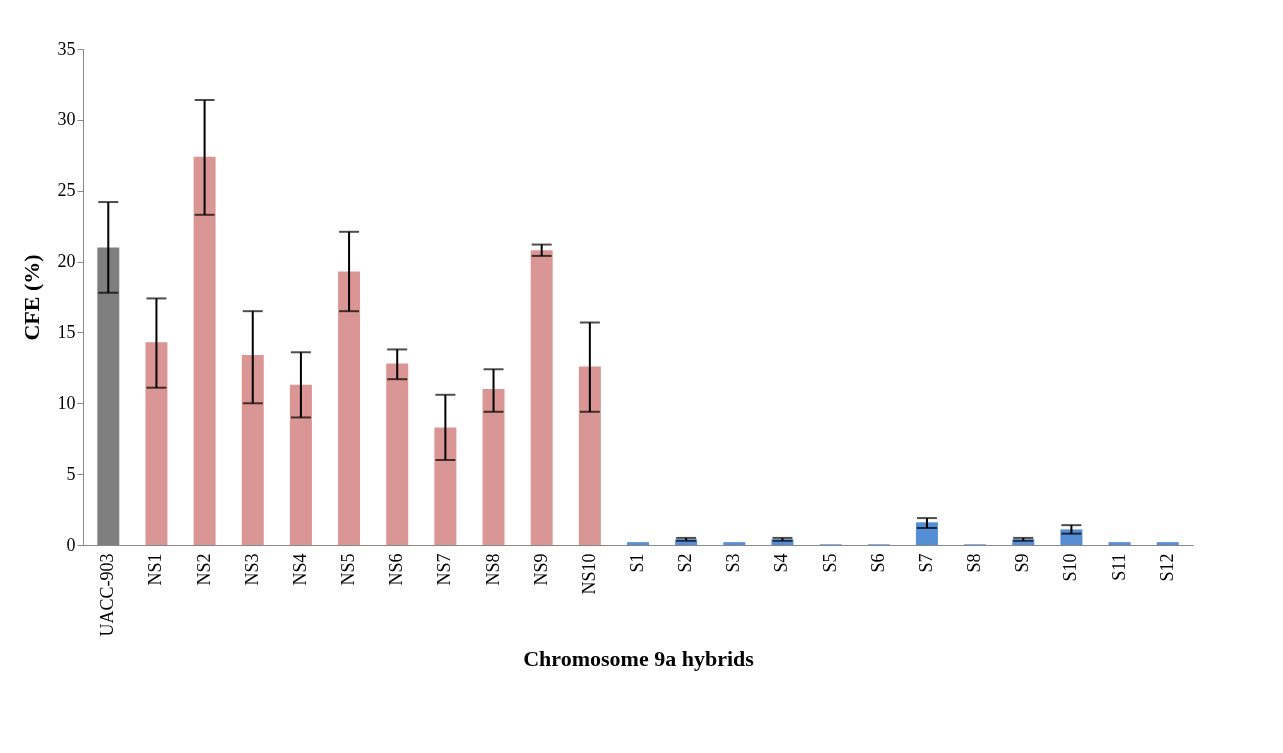 The image size is (1283, 753). I want to click on x-tick-label: S9, so click(1022, 563).